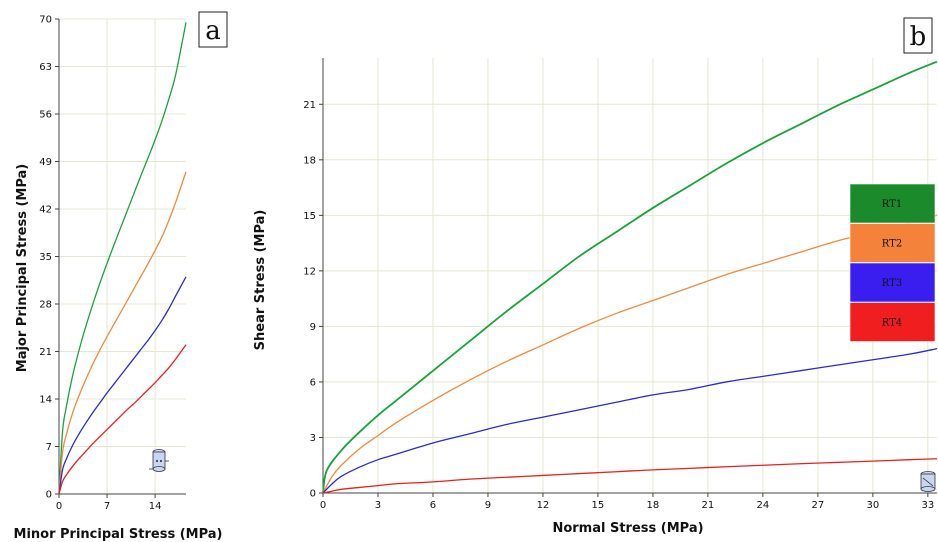  I want to click on panel-a-xlabel: Minor Principal Stress (MPa), so click(118, 534).